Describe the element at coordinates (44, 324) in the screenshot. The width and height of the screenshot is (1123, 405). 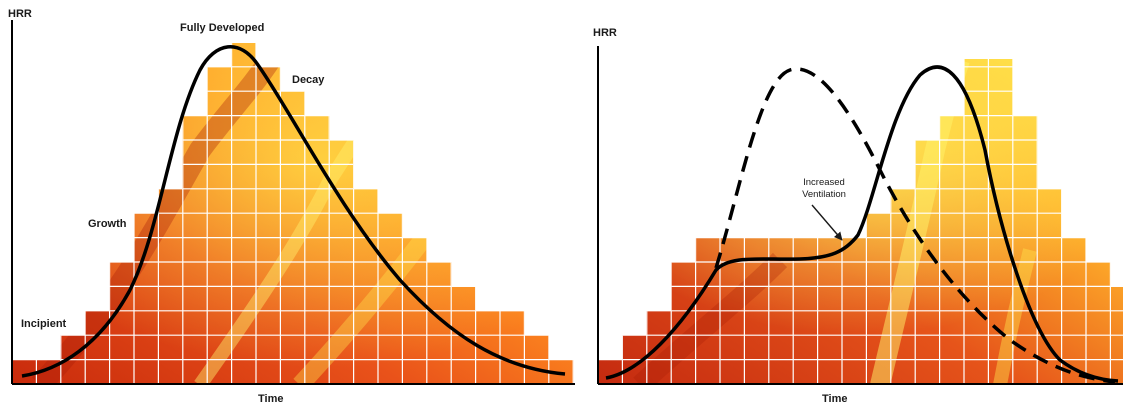
I see `stage-label-incipient: Incipient` at that location.